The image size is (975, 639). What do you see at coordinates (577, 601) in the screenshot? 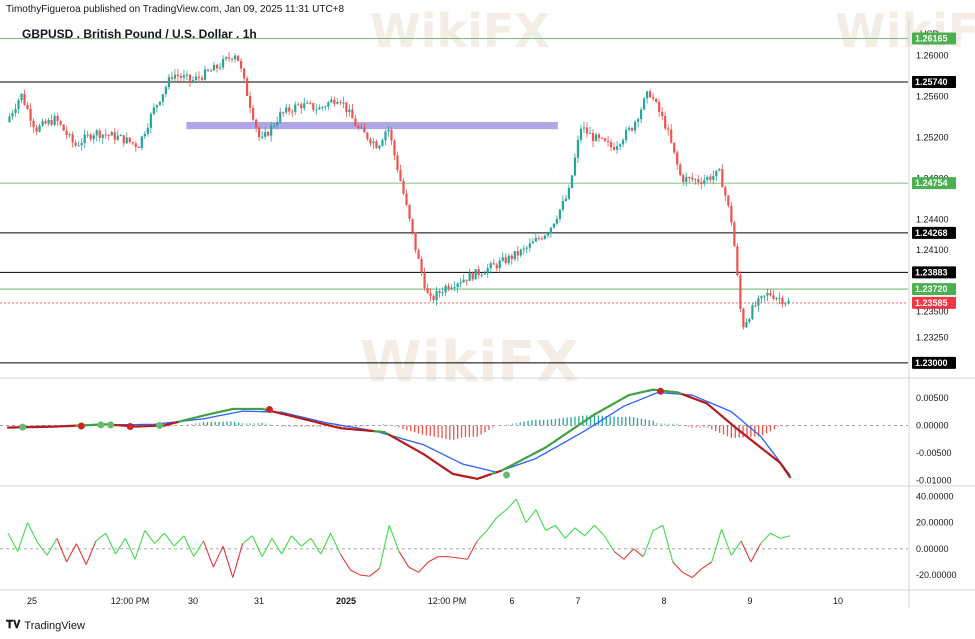
I see `time-tick-label: 7` at bounding box center [577, 601].